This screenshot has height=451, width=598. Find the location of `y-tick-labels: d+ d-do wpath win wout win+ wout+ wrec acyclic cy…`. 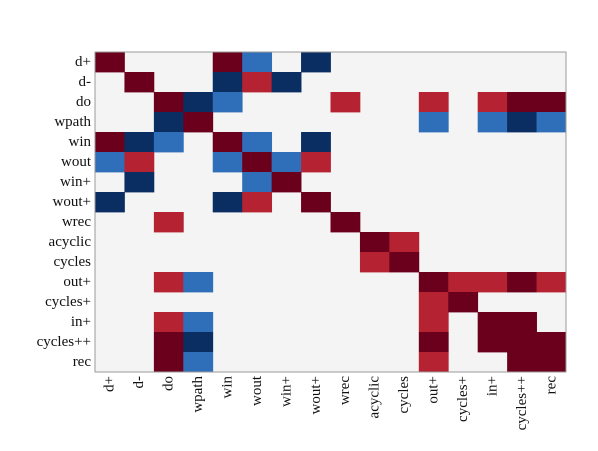

y-tick-labels: d+ d-do wpath win wout win+ wout+ wrec acyclic cy… is located at coordinates (64, 212).